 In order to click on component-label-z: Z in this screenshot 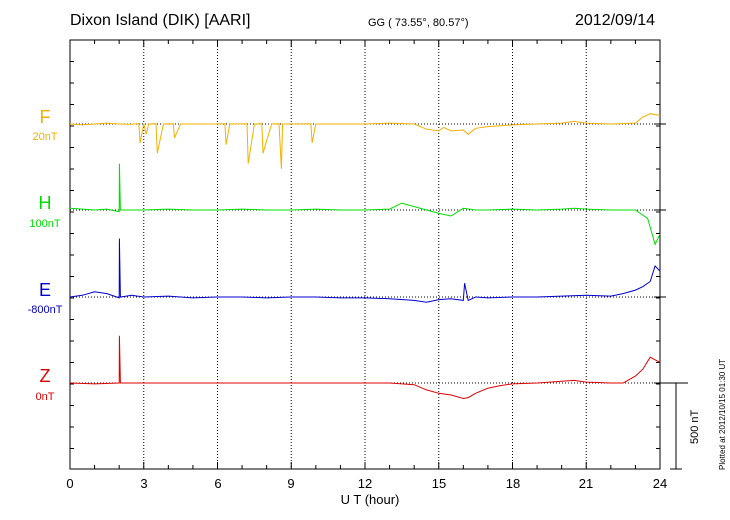, I will do `click(45, 376)`.